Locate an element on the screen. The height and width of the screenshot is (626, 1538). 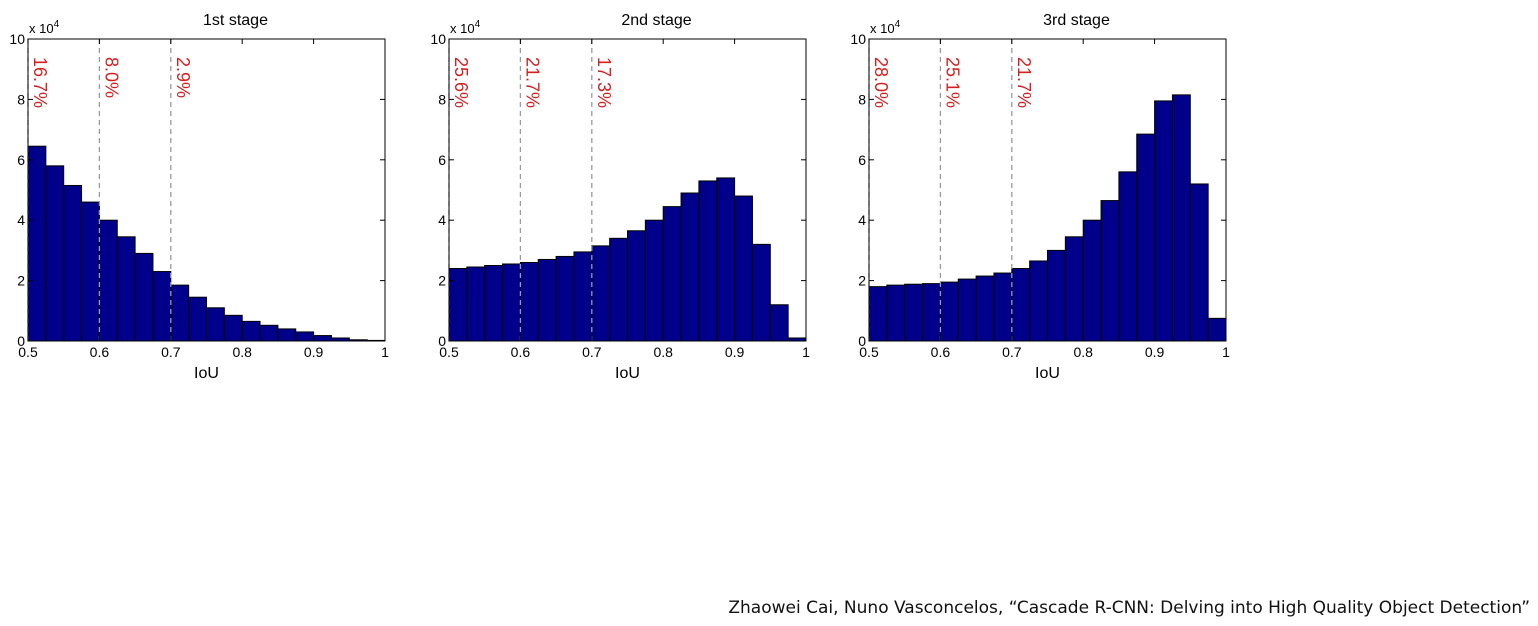
chart-3-axes-frame is located at coordinates (1047, 190).